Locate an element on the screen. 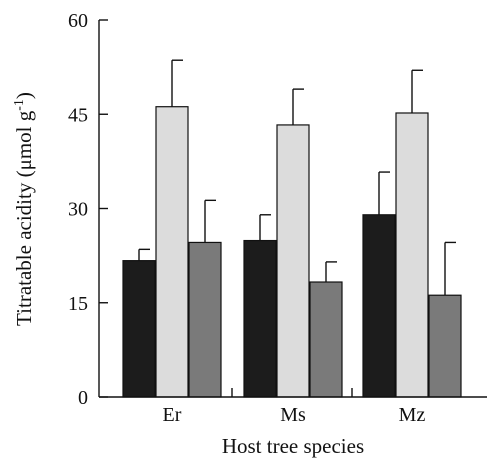 This screenshot has width=498, height=463. x-tick-label: Mz is located at coordinates (412, 415).